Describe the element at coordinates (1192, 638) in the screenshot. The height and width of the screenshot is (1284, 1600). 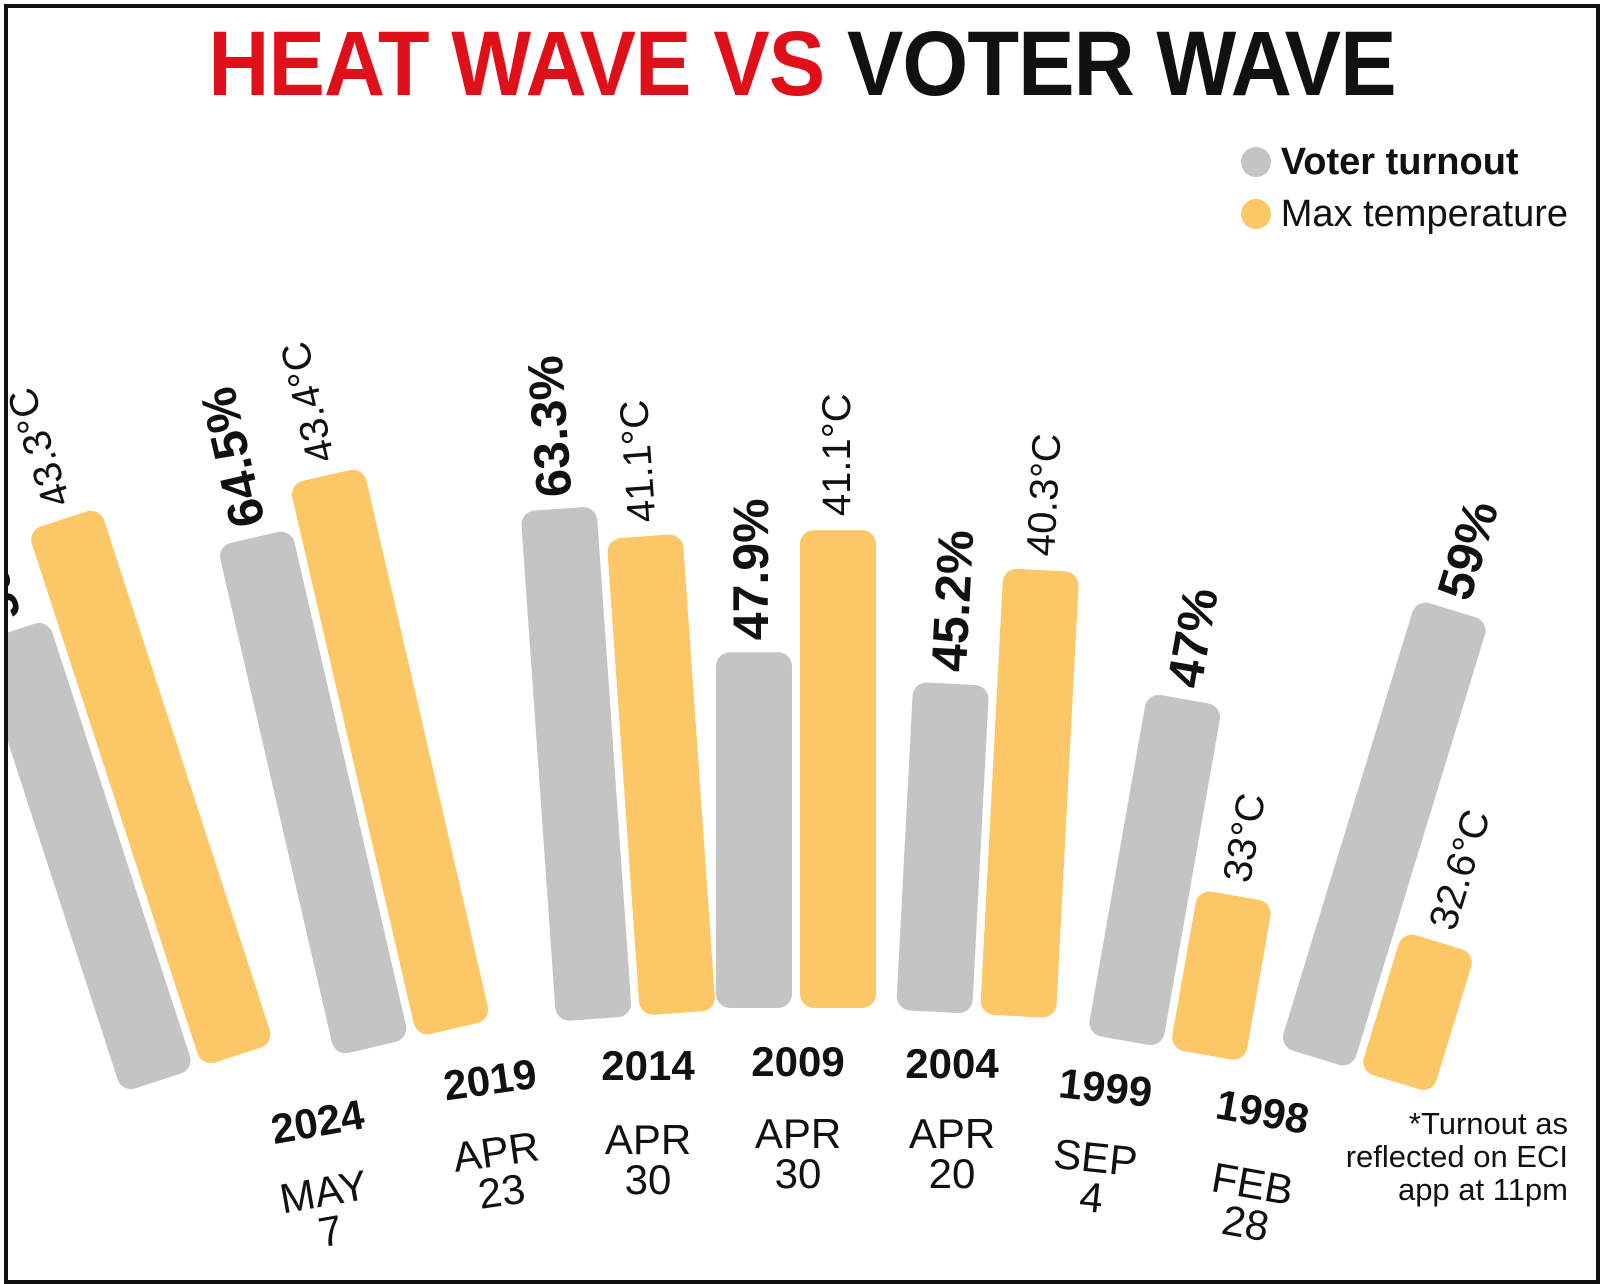
I see `label-turnout-1999: 47%` at that location.